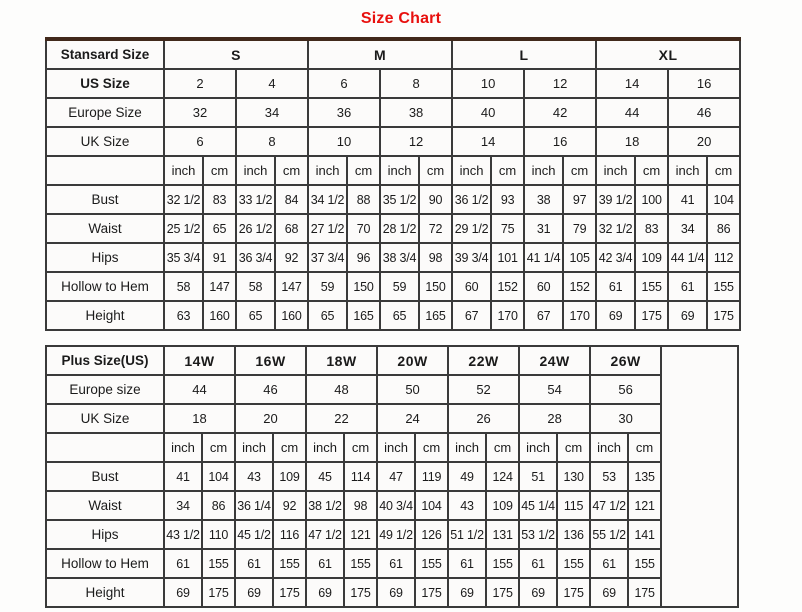 This screenshot has width=802, height=612. I want to click on measure-cell: 101, so click(508, 257).